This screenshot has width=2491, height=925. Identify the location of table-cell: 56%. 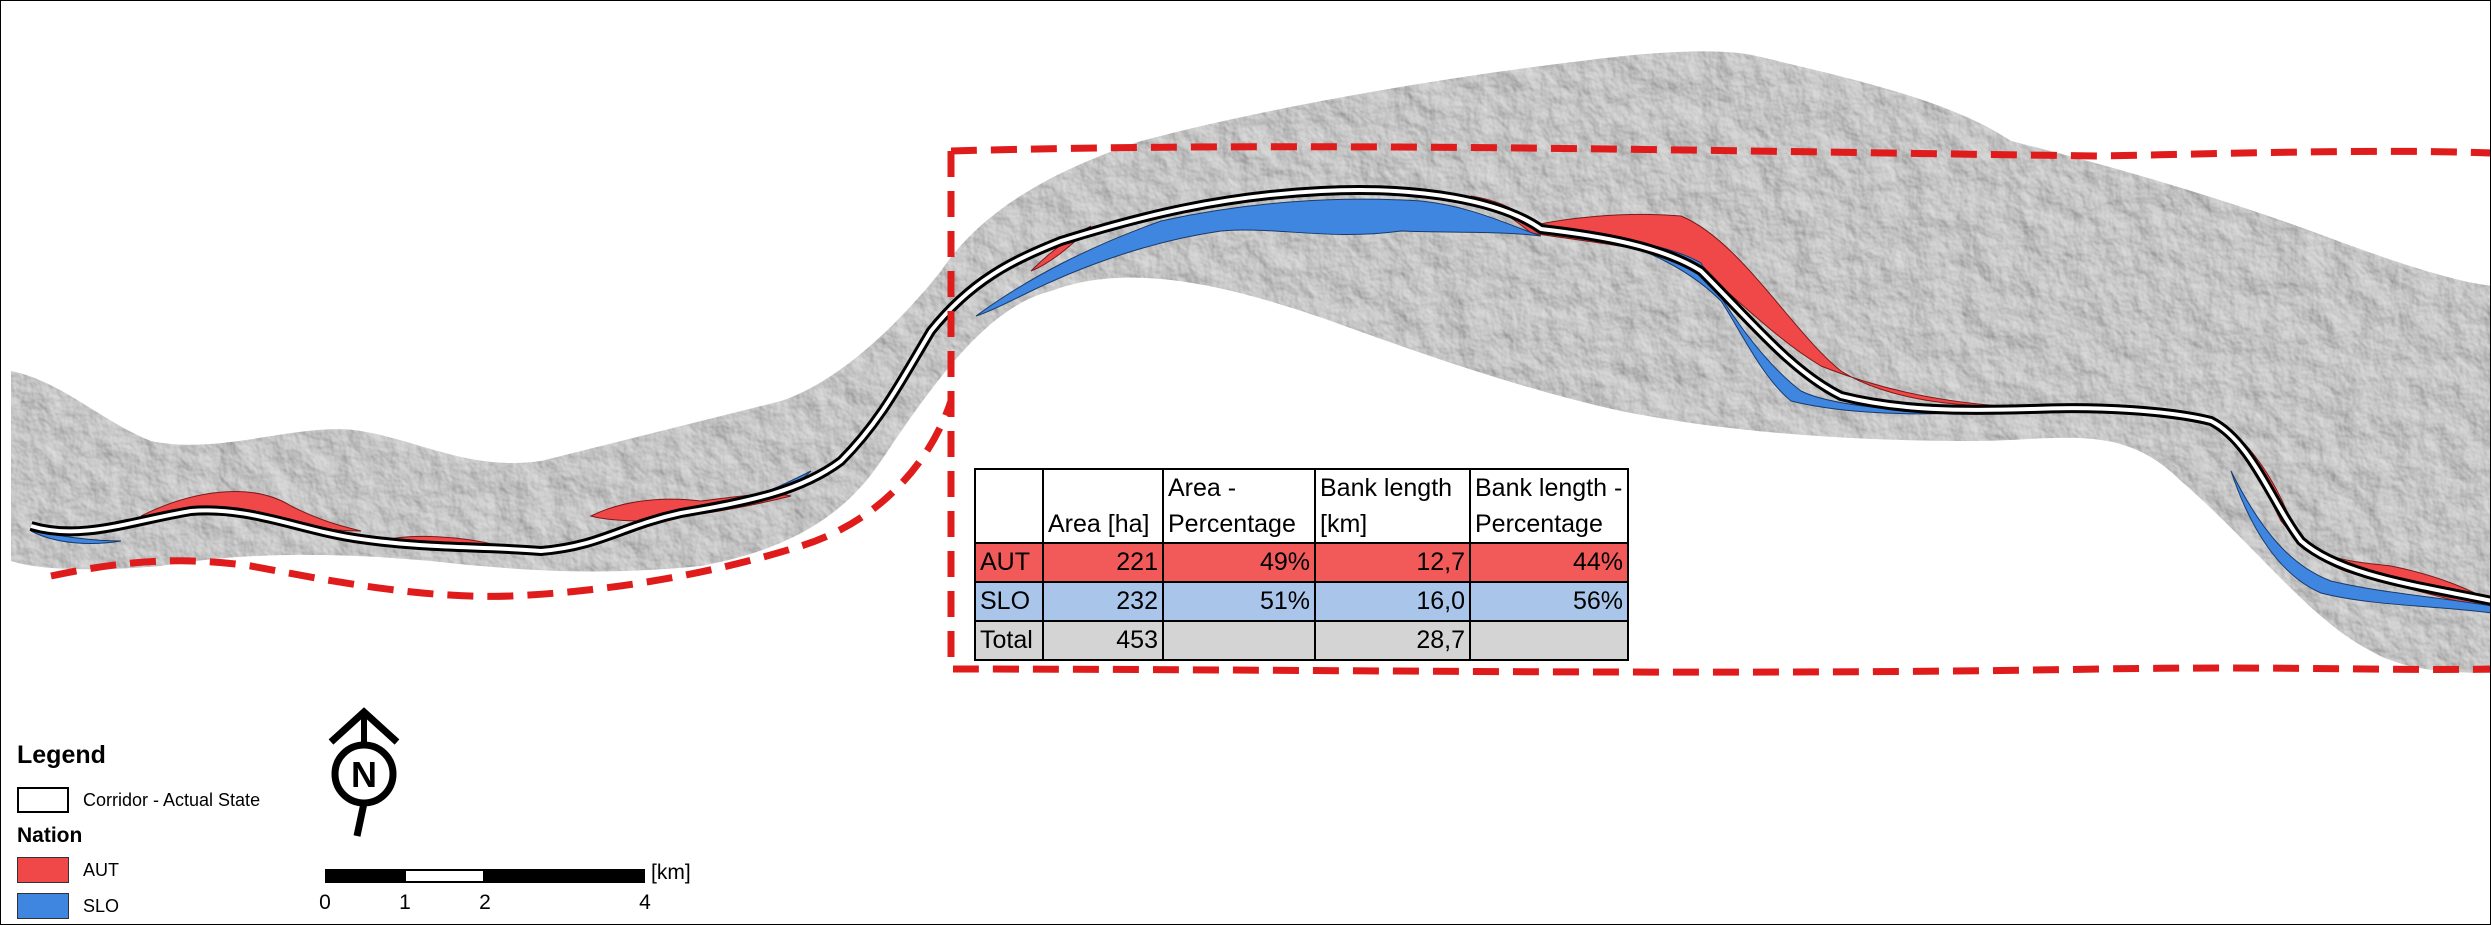
(1549, 601).